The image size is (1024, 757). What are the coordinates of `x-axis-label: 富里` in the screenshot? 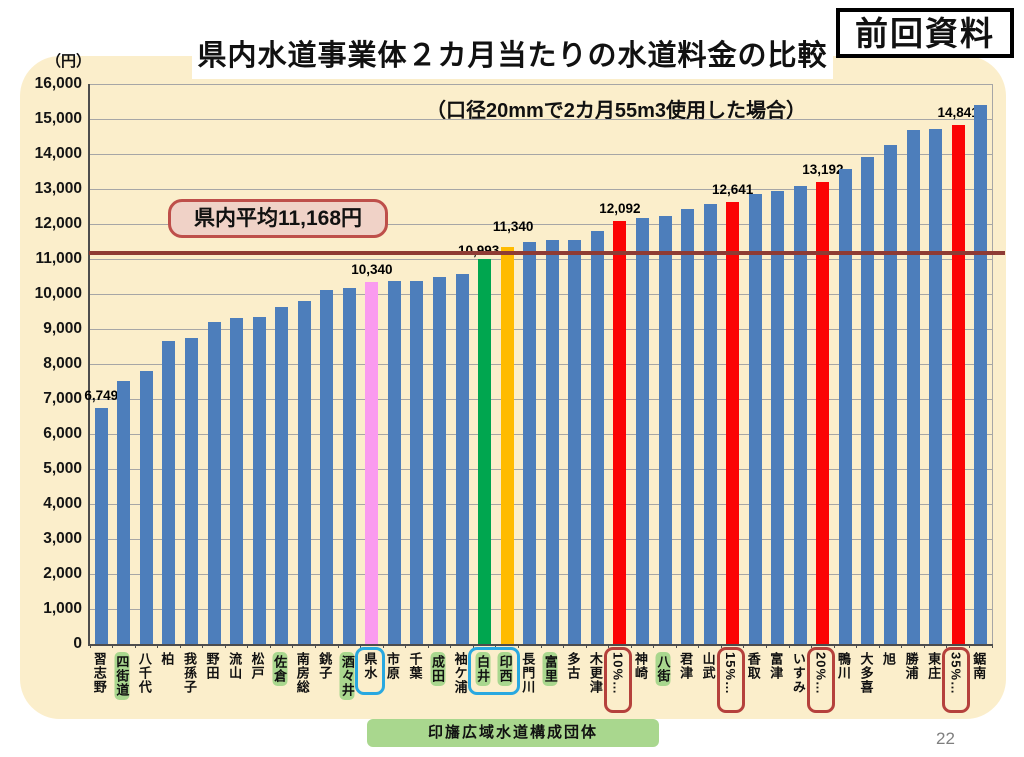 It's located at (550, 669).